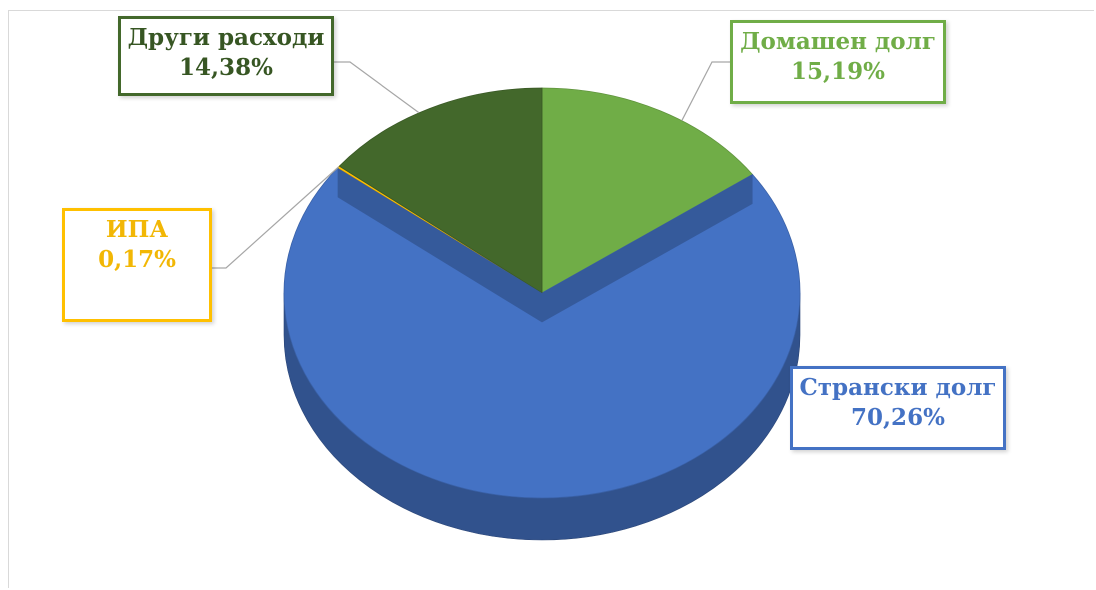  What do you see at coordinates (137, 229) in the screenshot?
I see `data-label-name: ИПА` at bounding box center [137, 229].